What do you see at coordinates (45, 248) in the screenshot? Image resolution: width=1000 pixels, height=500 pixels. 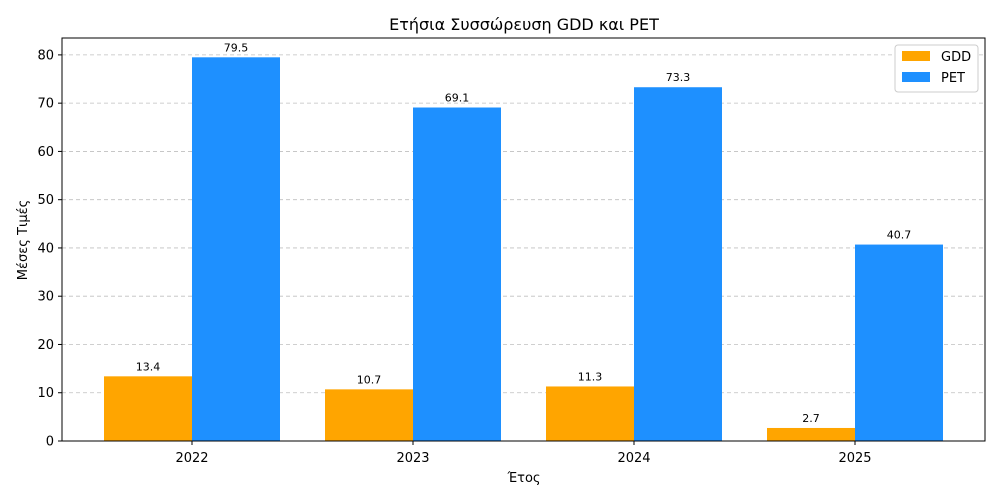 I see `y-tick-label: 40` at bounding box center [45, 248].